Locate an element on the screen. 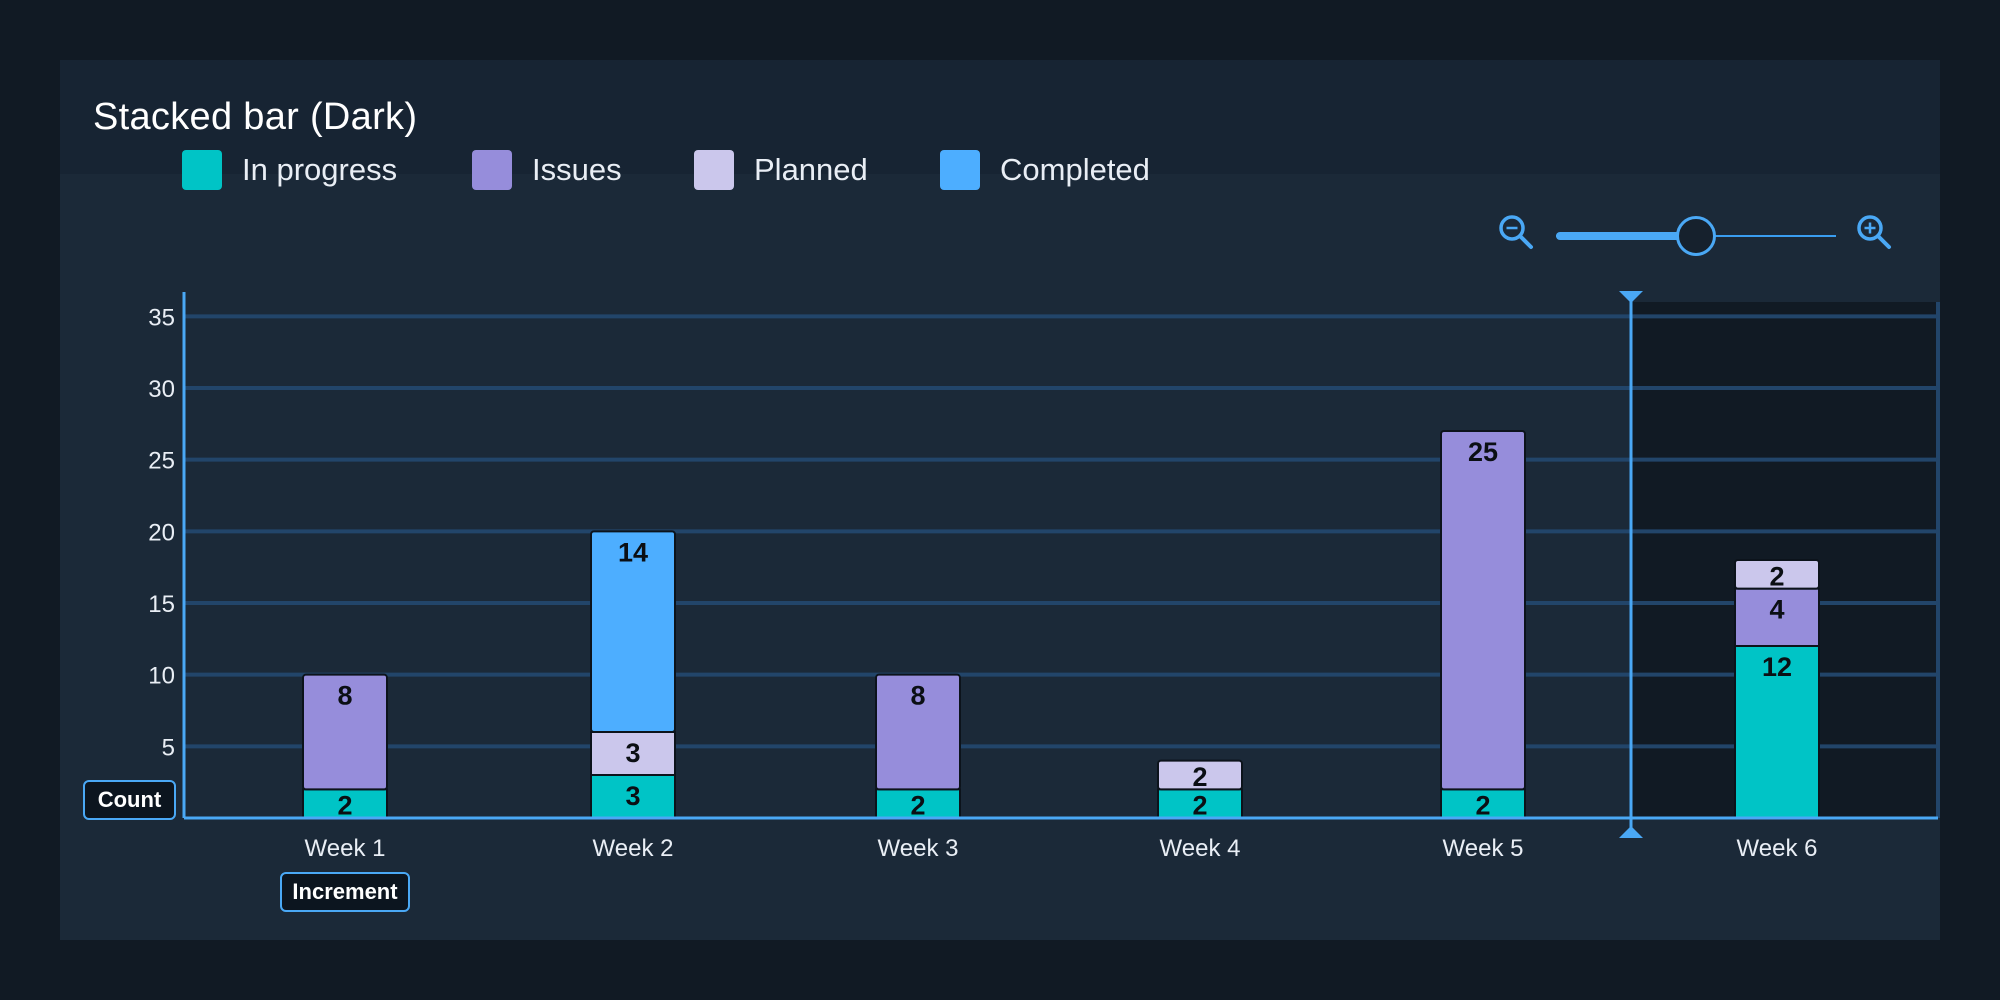 This screenshot has width=2000, height=1000. bar-value-label: 14 is located at coordinates (633, 552).